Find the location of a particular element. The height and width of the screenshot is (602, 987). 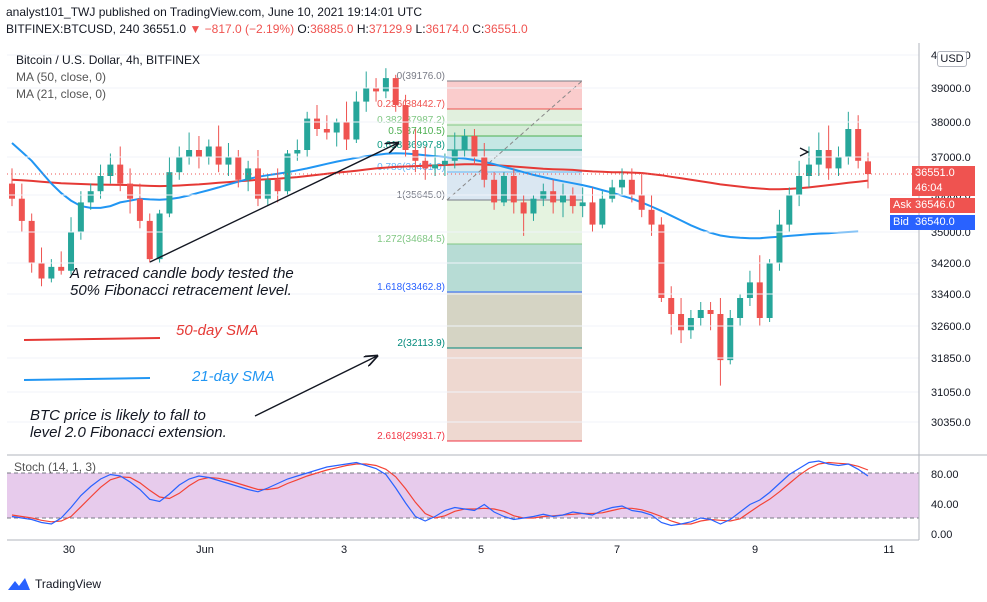

stoch-d-line is located at coordinates (440, 493).